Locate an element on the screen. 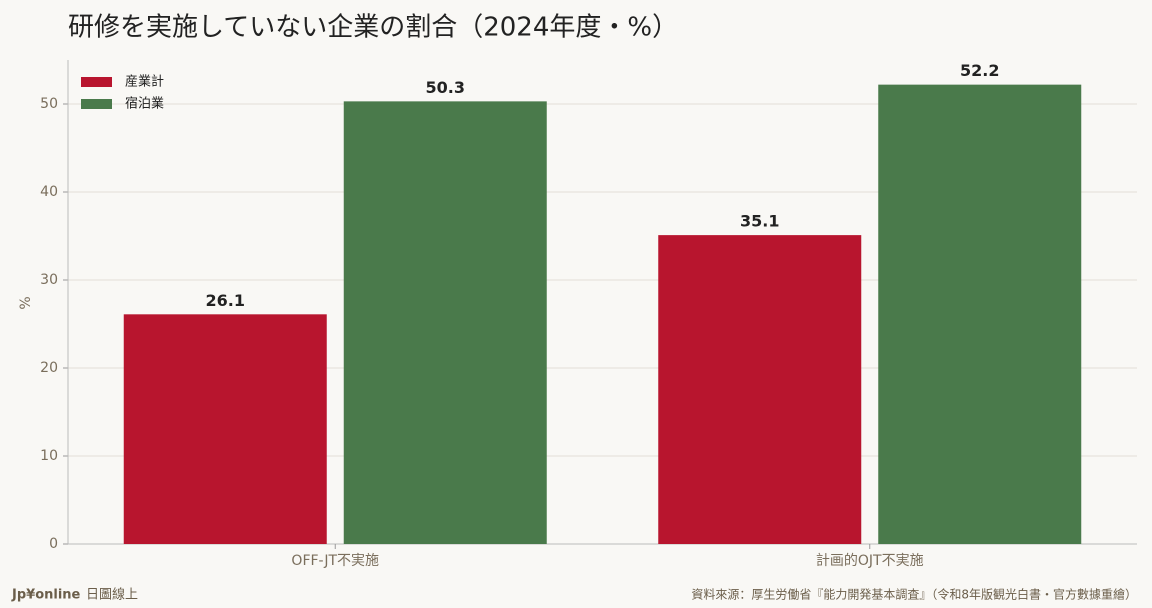 This screenshot has width=1152, height=608. brand-sub: 日圖線上 is located at coordinates (112, 595).